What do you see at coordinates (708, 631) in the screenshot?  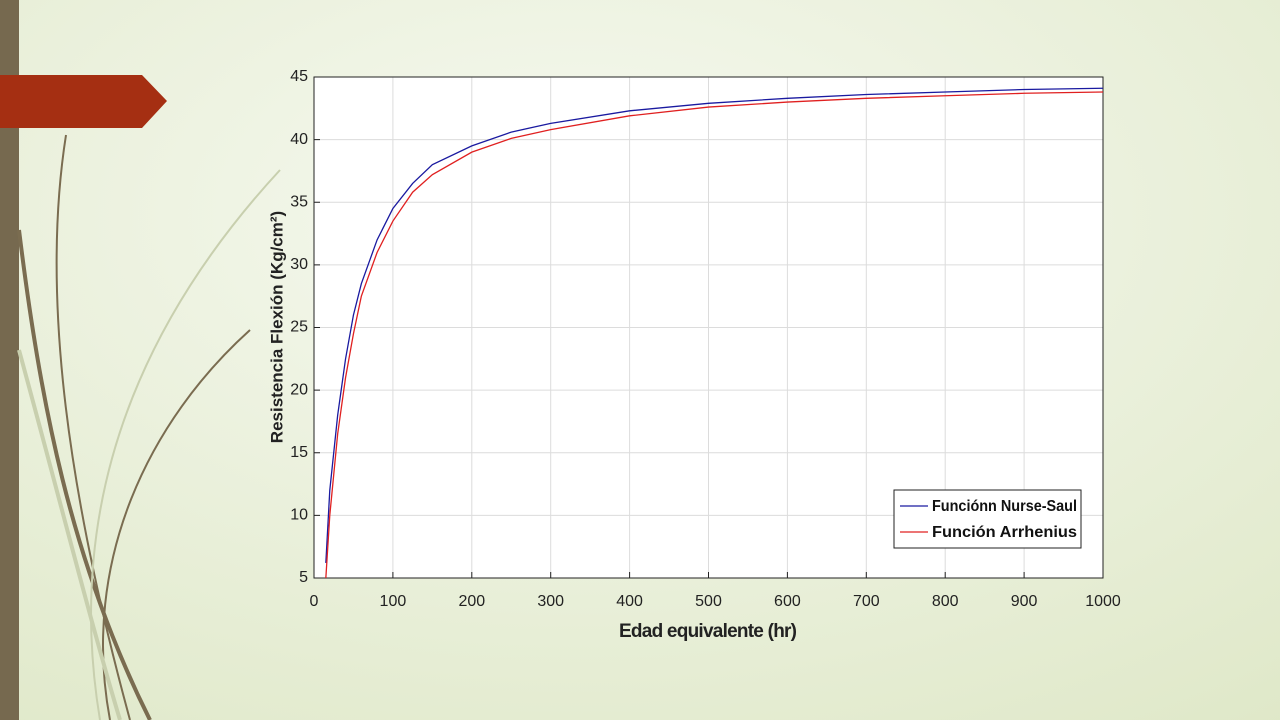 I see `x-axis-label: Edad equivalente (hr)` at bounding box center [708, 631].